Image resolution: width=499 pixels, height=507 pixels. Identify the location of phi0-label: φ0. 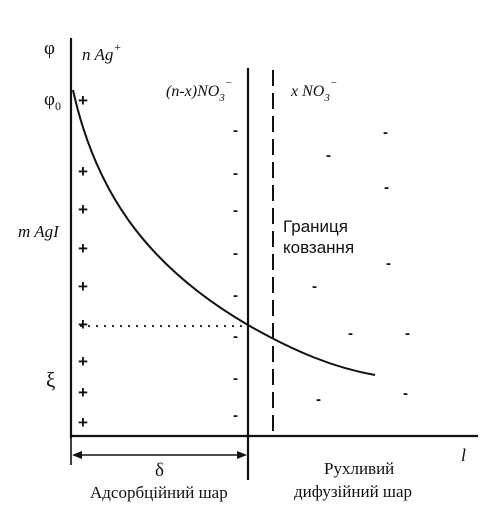
(52, 101).